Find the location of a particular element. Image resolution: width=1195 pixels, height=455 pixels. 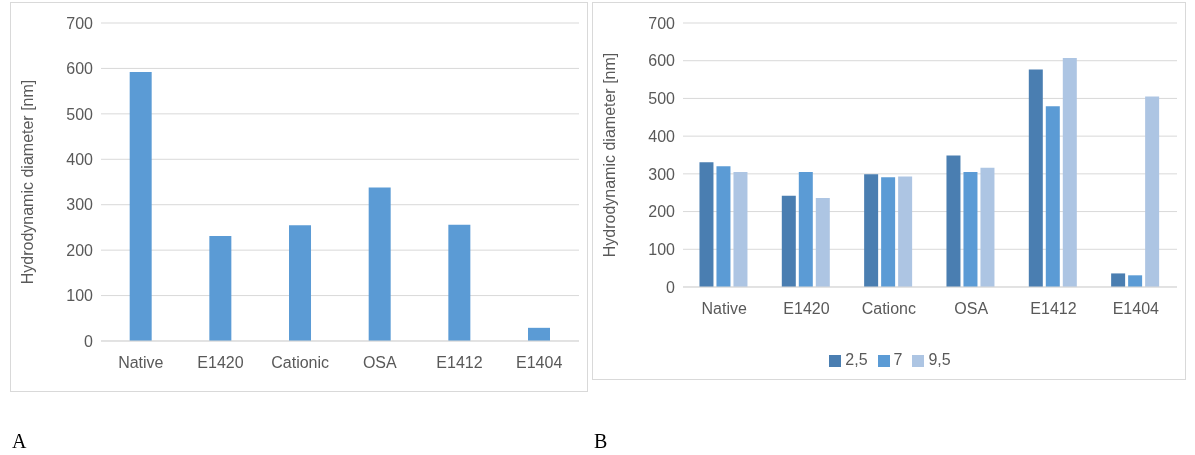

legend-label: 9,5 is located at coordinates (939, 359).